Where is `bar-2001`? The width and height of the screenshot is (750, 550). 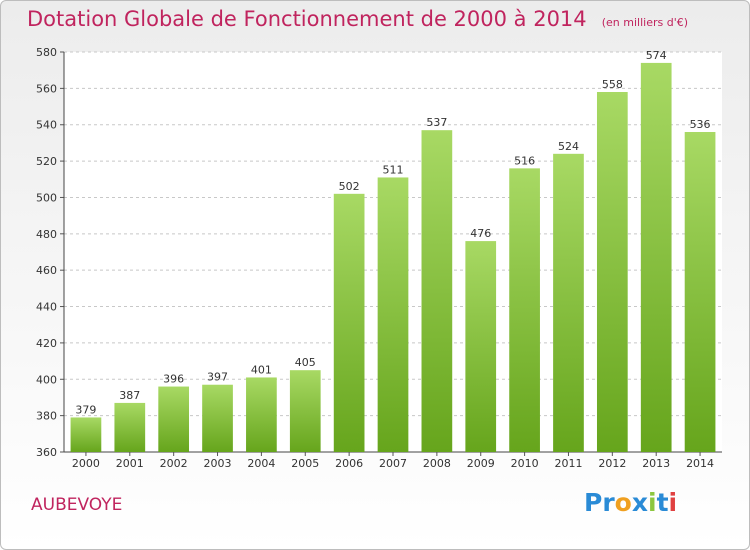 bar-2001 is located at coordinates (130, 427).